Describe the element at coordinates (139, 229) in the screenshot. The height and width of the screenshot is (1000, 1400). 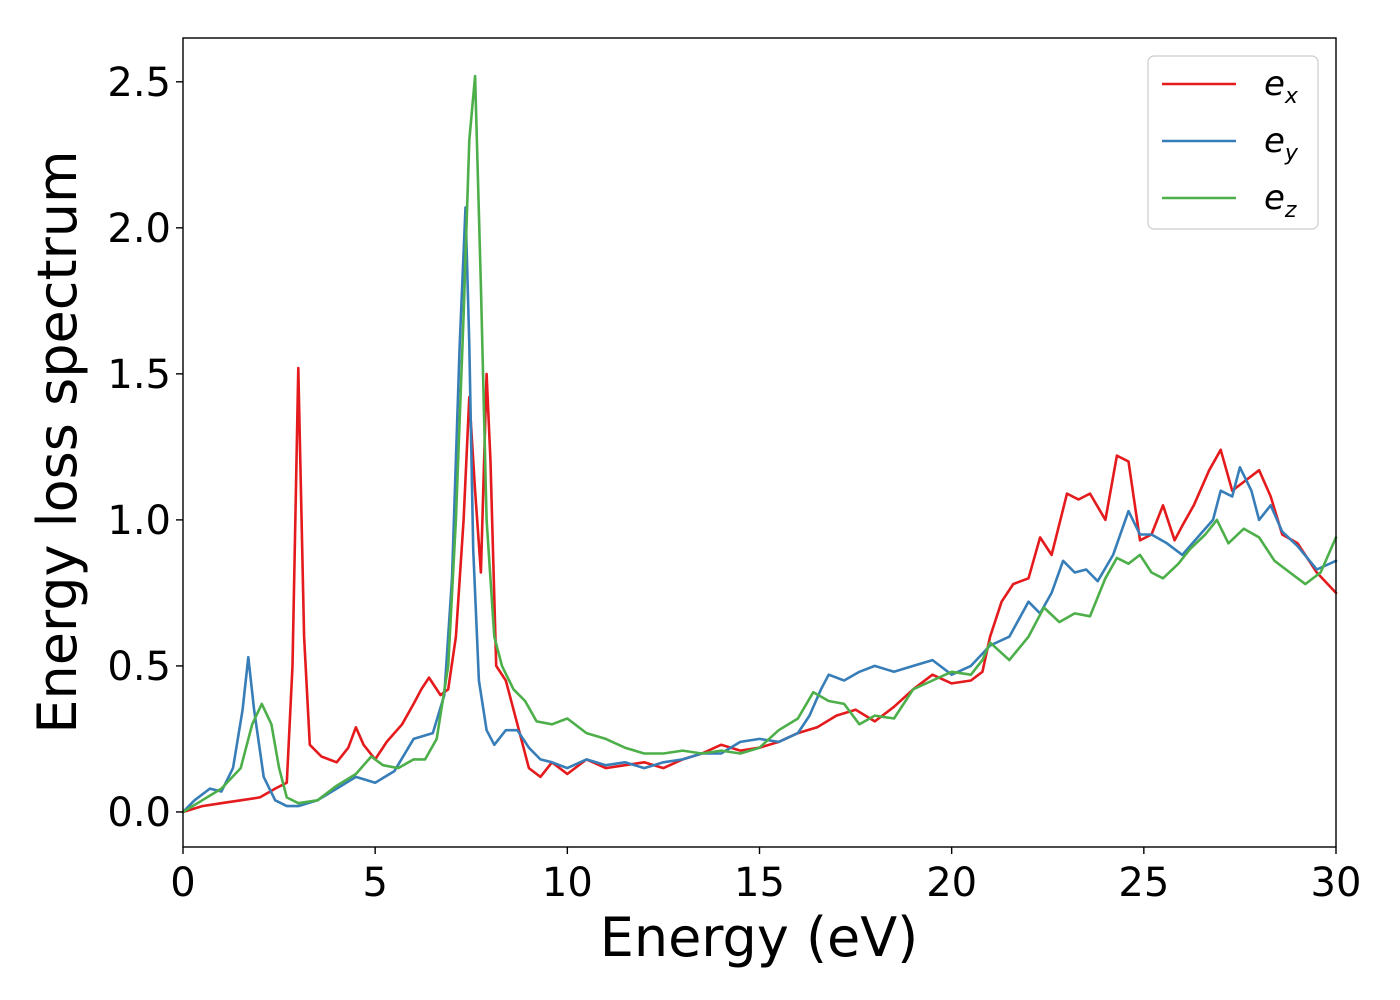
I see `y-tick-label: 2.0` at that location.